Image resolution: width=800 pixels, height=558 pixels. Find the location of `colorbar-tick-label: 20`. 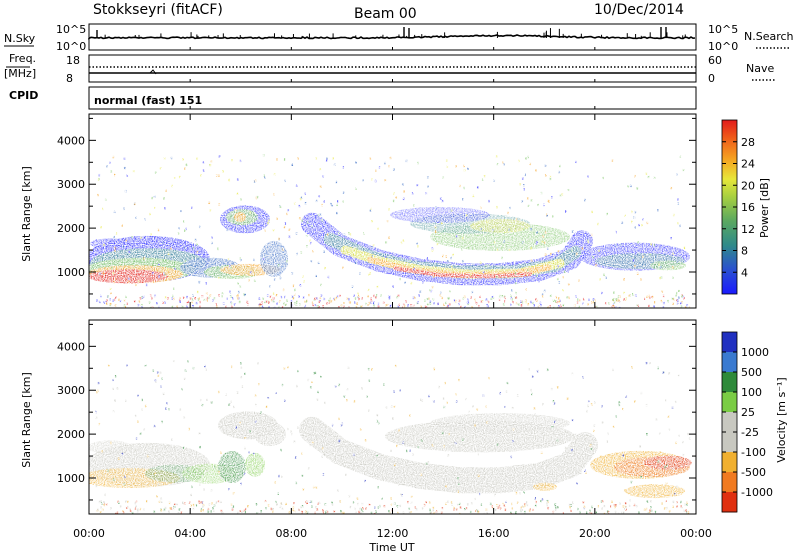

colorbar-tick-label: 20 is located at coordinates (748, 185).